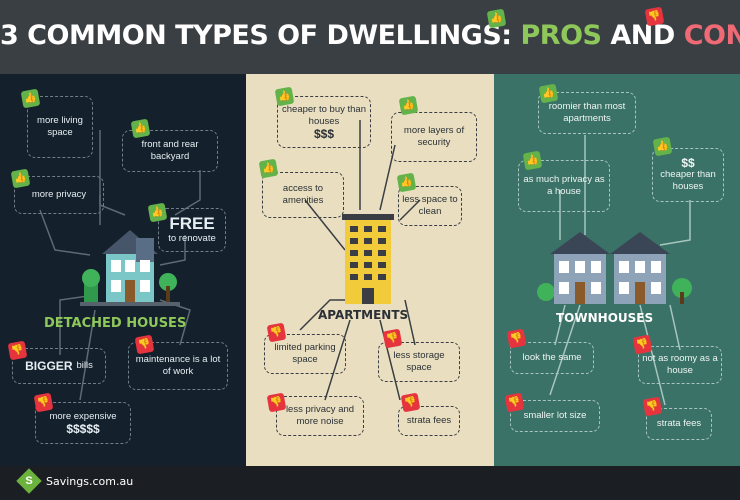 The height and width of the screenshot is (500, 740). I want to click on pro-less-space-to-clean: less space to clean, so click(430, 206).